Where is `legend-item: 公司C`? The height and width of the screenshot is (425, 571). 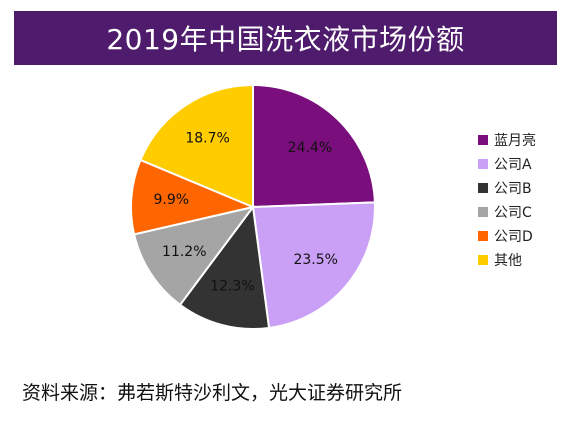
legend-item: 公司C is located at coordinates (507, 212).